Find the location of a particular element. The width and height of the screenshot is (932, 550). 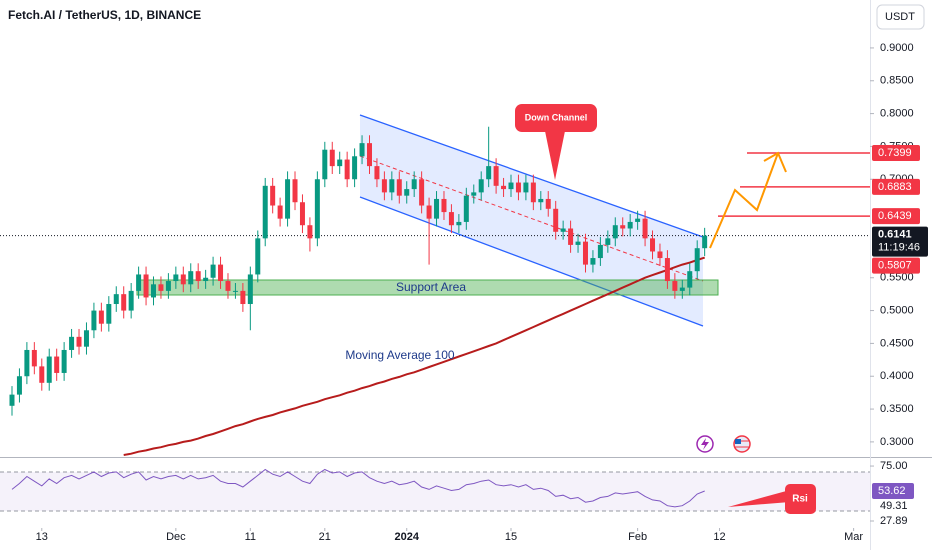

price-label: 0.6141 is located at coordinates (895, 235).